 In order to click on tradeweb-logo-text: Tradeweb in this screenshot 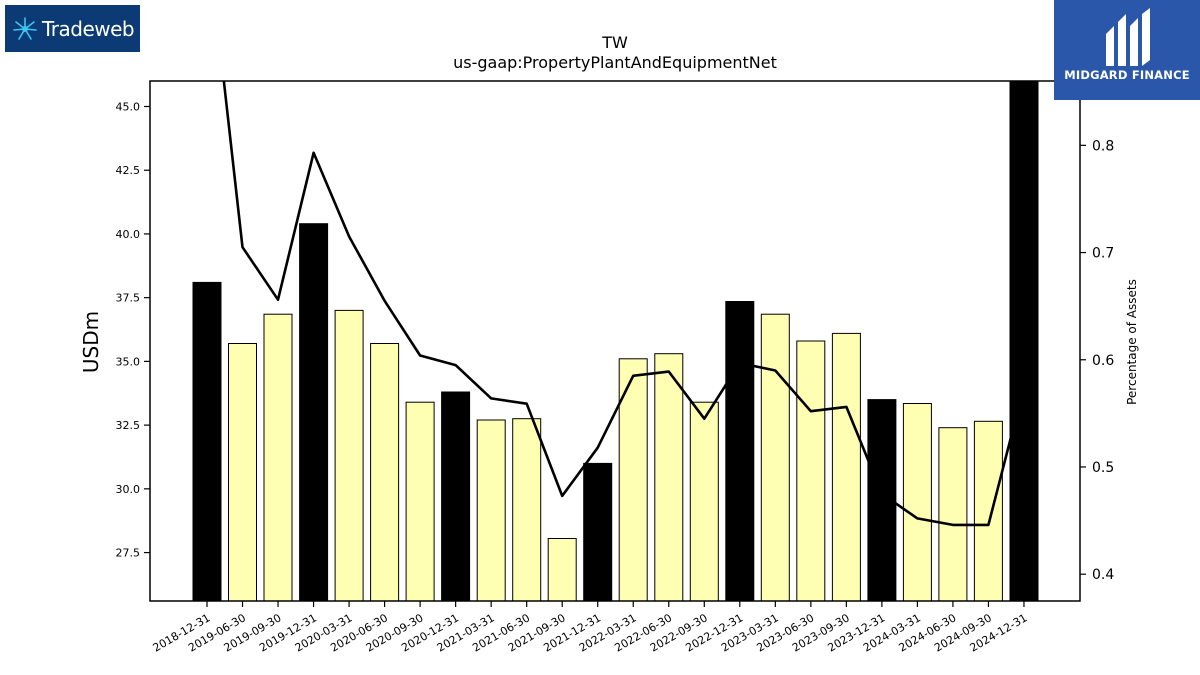, I will do `click(88, 28)`.